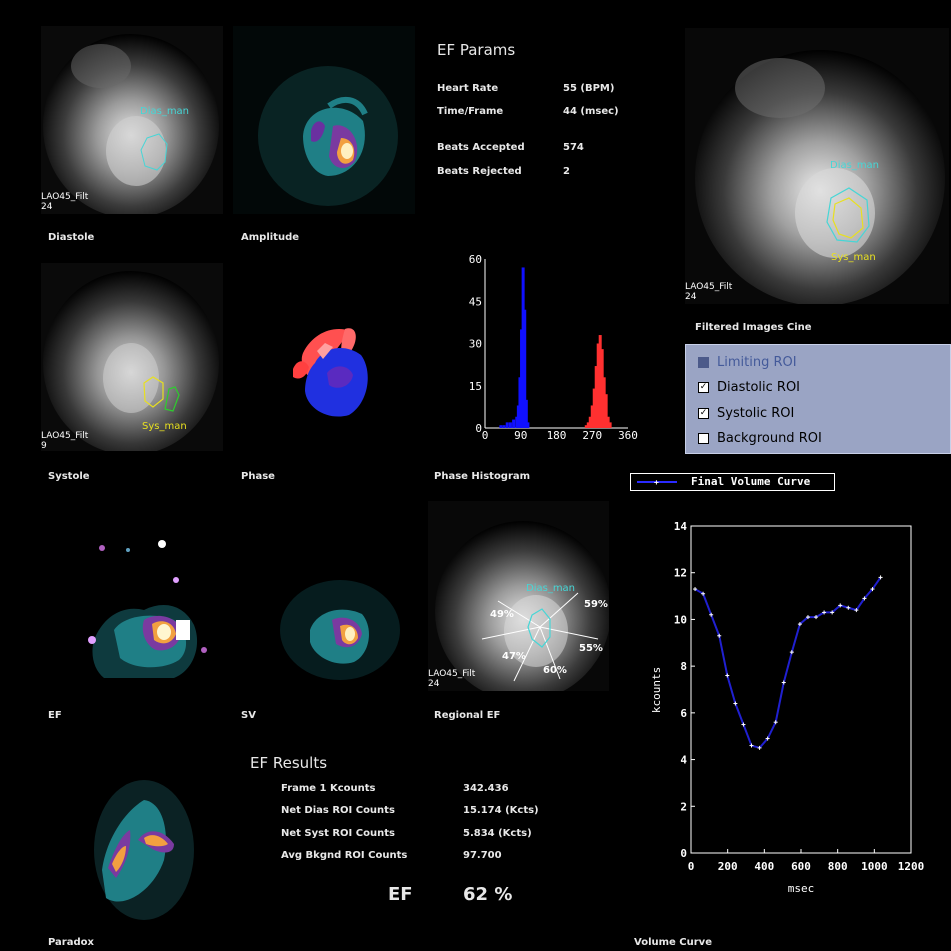 This screenshot has height=951, width=951. What do you see at coordinates (470, 111) in the screenshot?
I see `param-label: Time/Frame` at bounding box center [470, 111].